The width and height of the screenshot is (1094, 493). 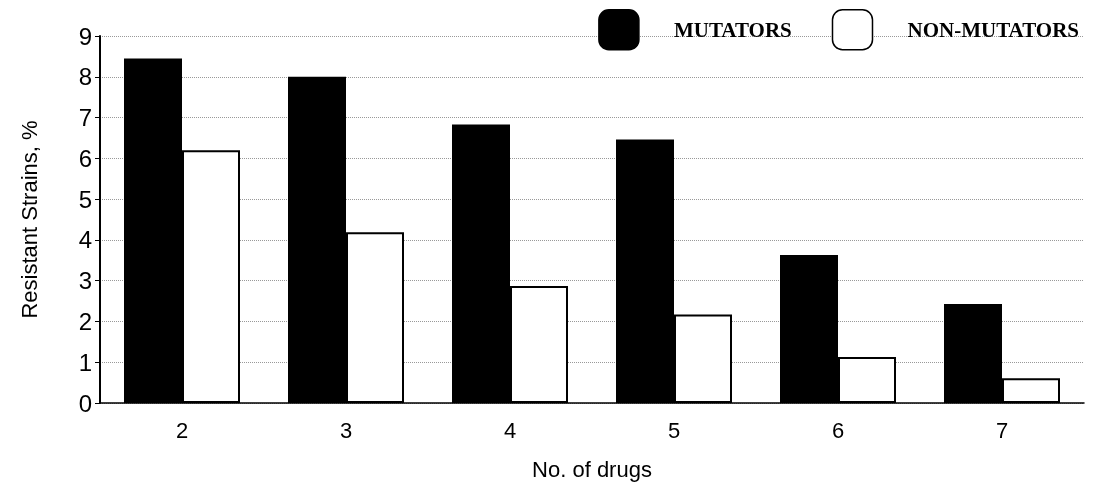 What do you see at coordinates (85, 77) in the screenshot?
I see `y-tick-label: 8` at bounding box center [85, 77].